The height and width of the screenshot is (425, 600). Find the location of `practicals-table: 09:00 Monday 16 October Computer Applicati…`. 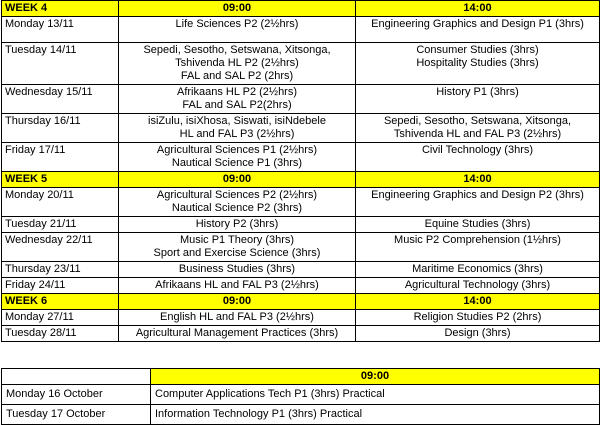

practicals-table: 09:00 Monday 16 October Computer Applicati… is located at coordinates (300, 396).